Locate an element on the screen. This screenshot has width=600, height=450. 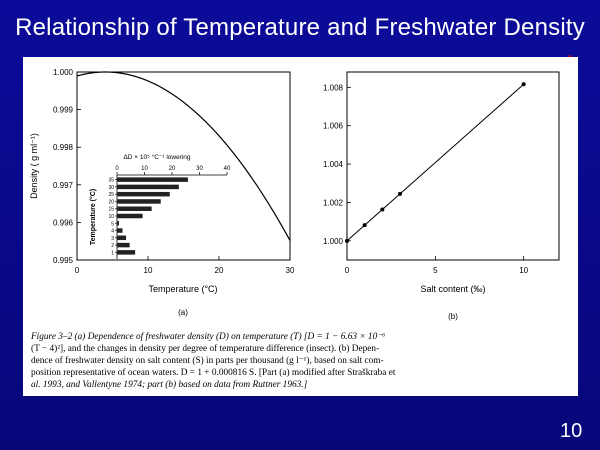
chart-b-y-ticks: 1.000 1.002 1.004 1.006 1.008 is located at coordinates (337, 164).